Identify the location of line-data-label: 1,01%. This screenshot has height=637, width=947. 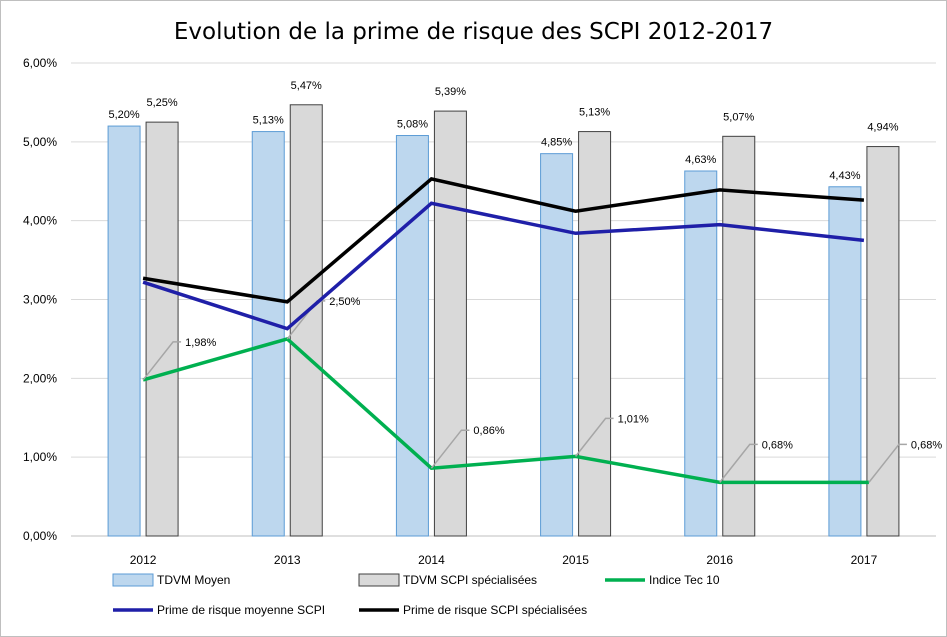
(633, 419).